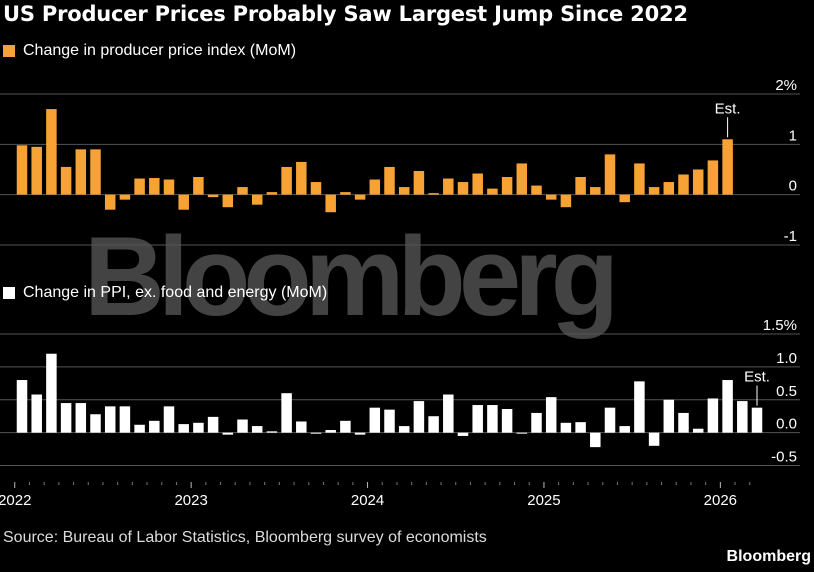 This screenshot has height=572, width=814. Describe the element at coordinates (165, 293) in the screenshot. I see `legend-core: Change in PPI, ex. food and energy (MoM)` at that location.